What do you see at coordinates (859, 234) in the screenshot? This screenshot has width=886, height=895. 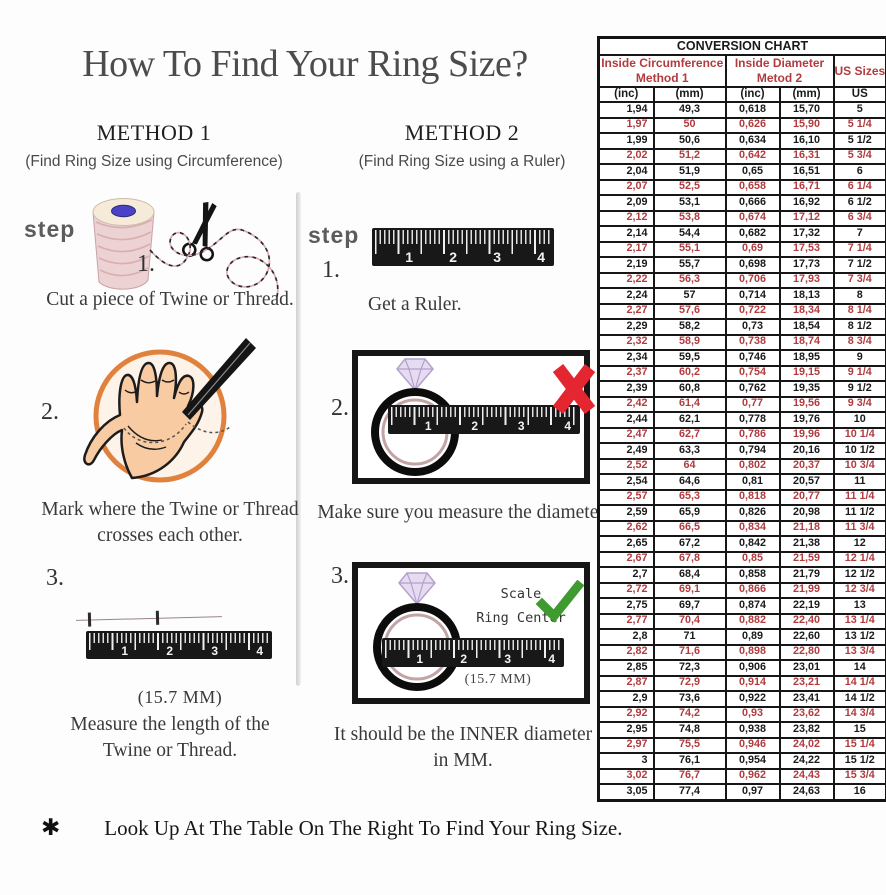 I see `table-cell: 7` at bounding box center [859, 234].